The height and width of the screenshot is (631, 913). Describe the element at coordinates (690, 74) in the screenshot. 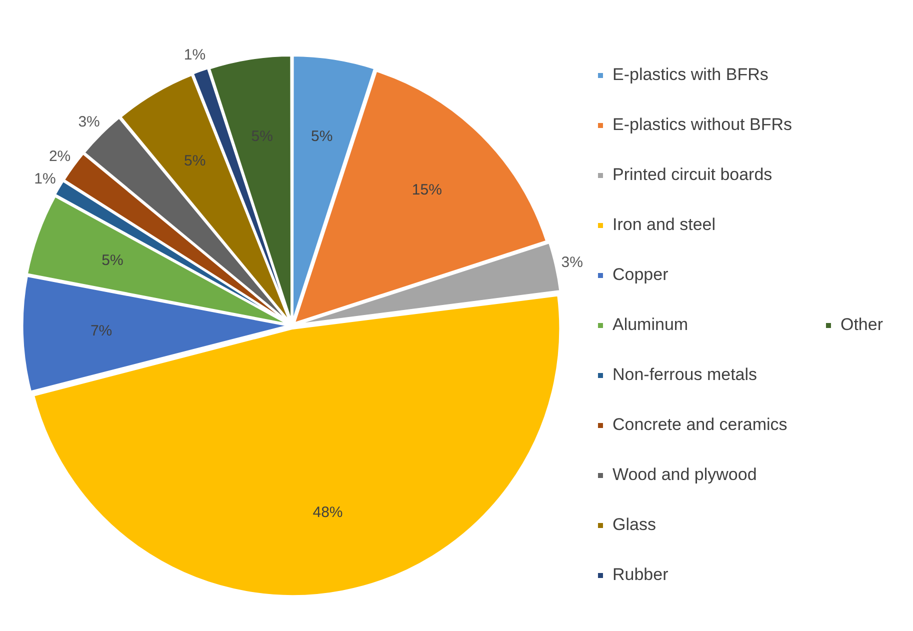

I see `legend-label: E-plastics with BFRs` at that location.